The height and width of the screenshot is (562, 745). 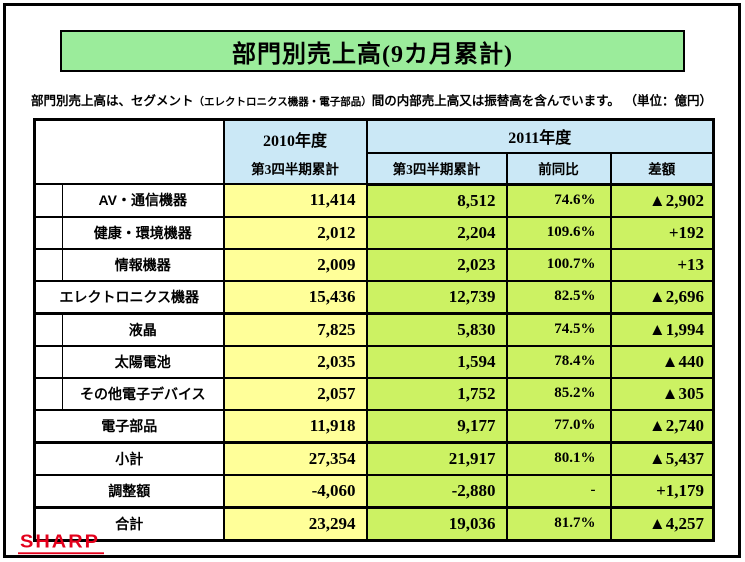 What do you see at coordinates (295, 491) in the screenshot?
I see `cell-fy2010: -4,060` at bounding box center [295, 491].